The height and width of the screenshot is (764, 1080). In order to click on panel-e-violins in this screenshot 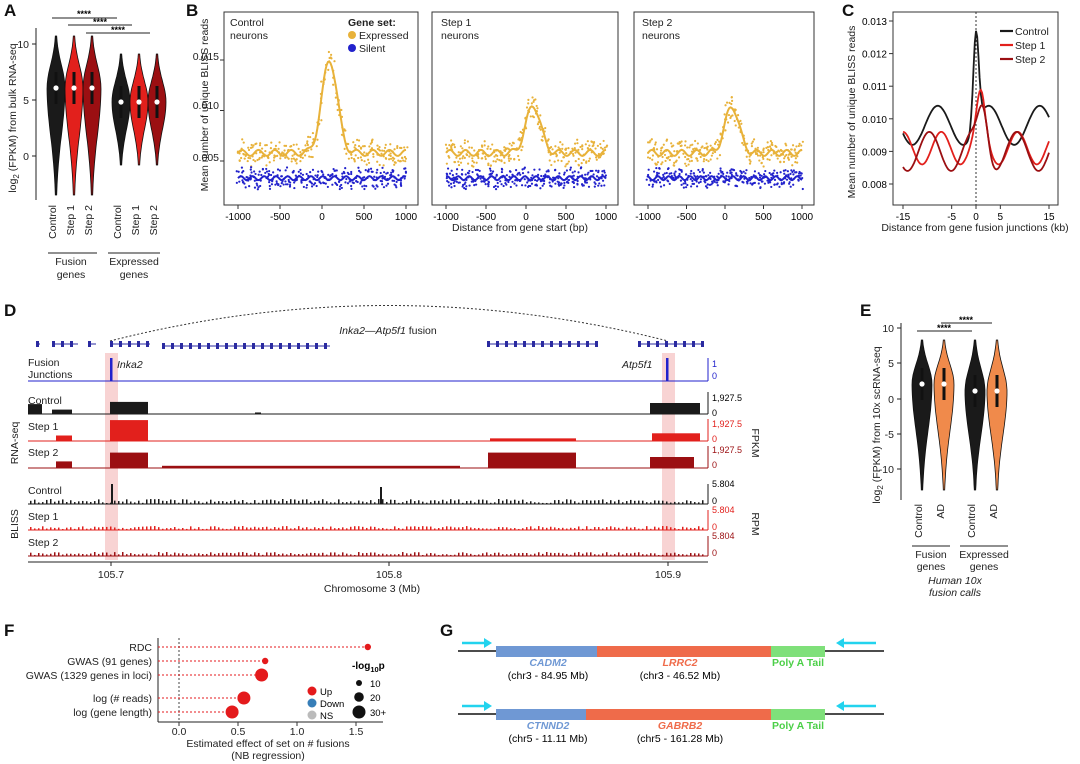, I will do `click(959, 415)`.